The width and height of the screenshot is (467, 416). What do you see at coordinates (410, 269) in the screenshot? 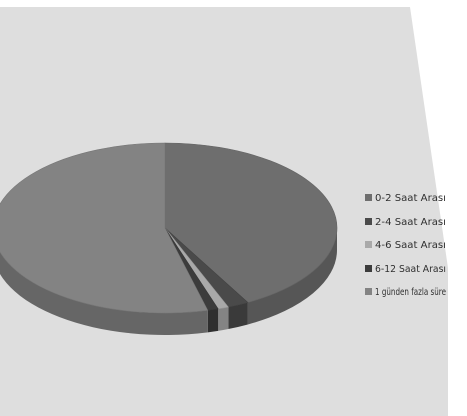
I see `legend-label-3: 6-12 Saat Arası` at bounding box center [410, 269].